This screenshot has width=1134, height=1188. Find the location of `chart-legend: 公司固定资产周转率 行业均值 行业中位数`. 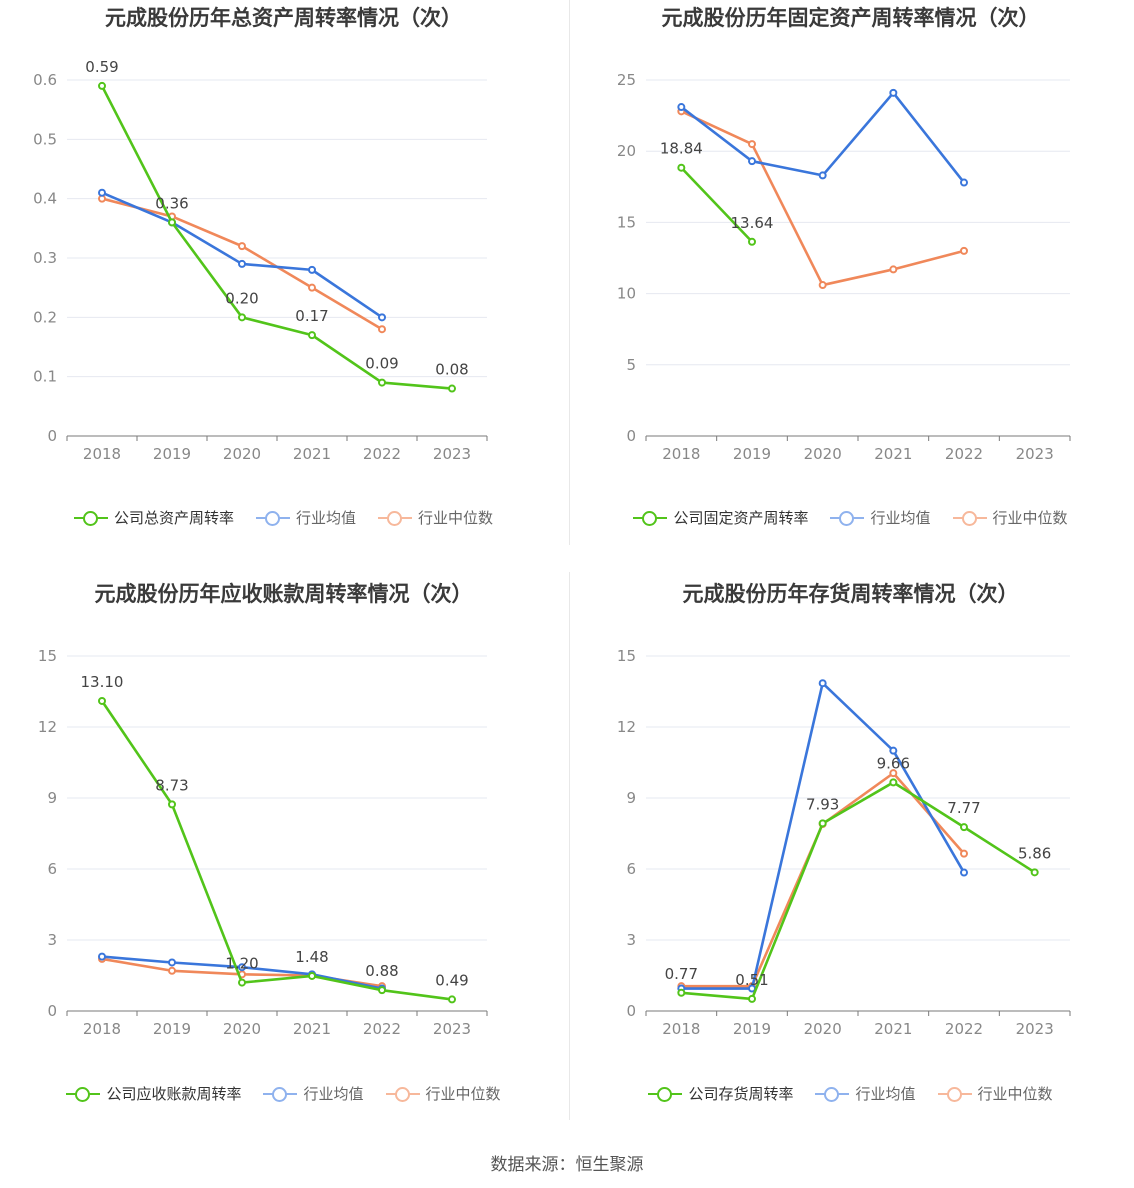

chart-legend: 公司固定资产周转率 行业均值 行业中位数 is located at coordinates (850, 517).